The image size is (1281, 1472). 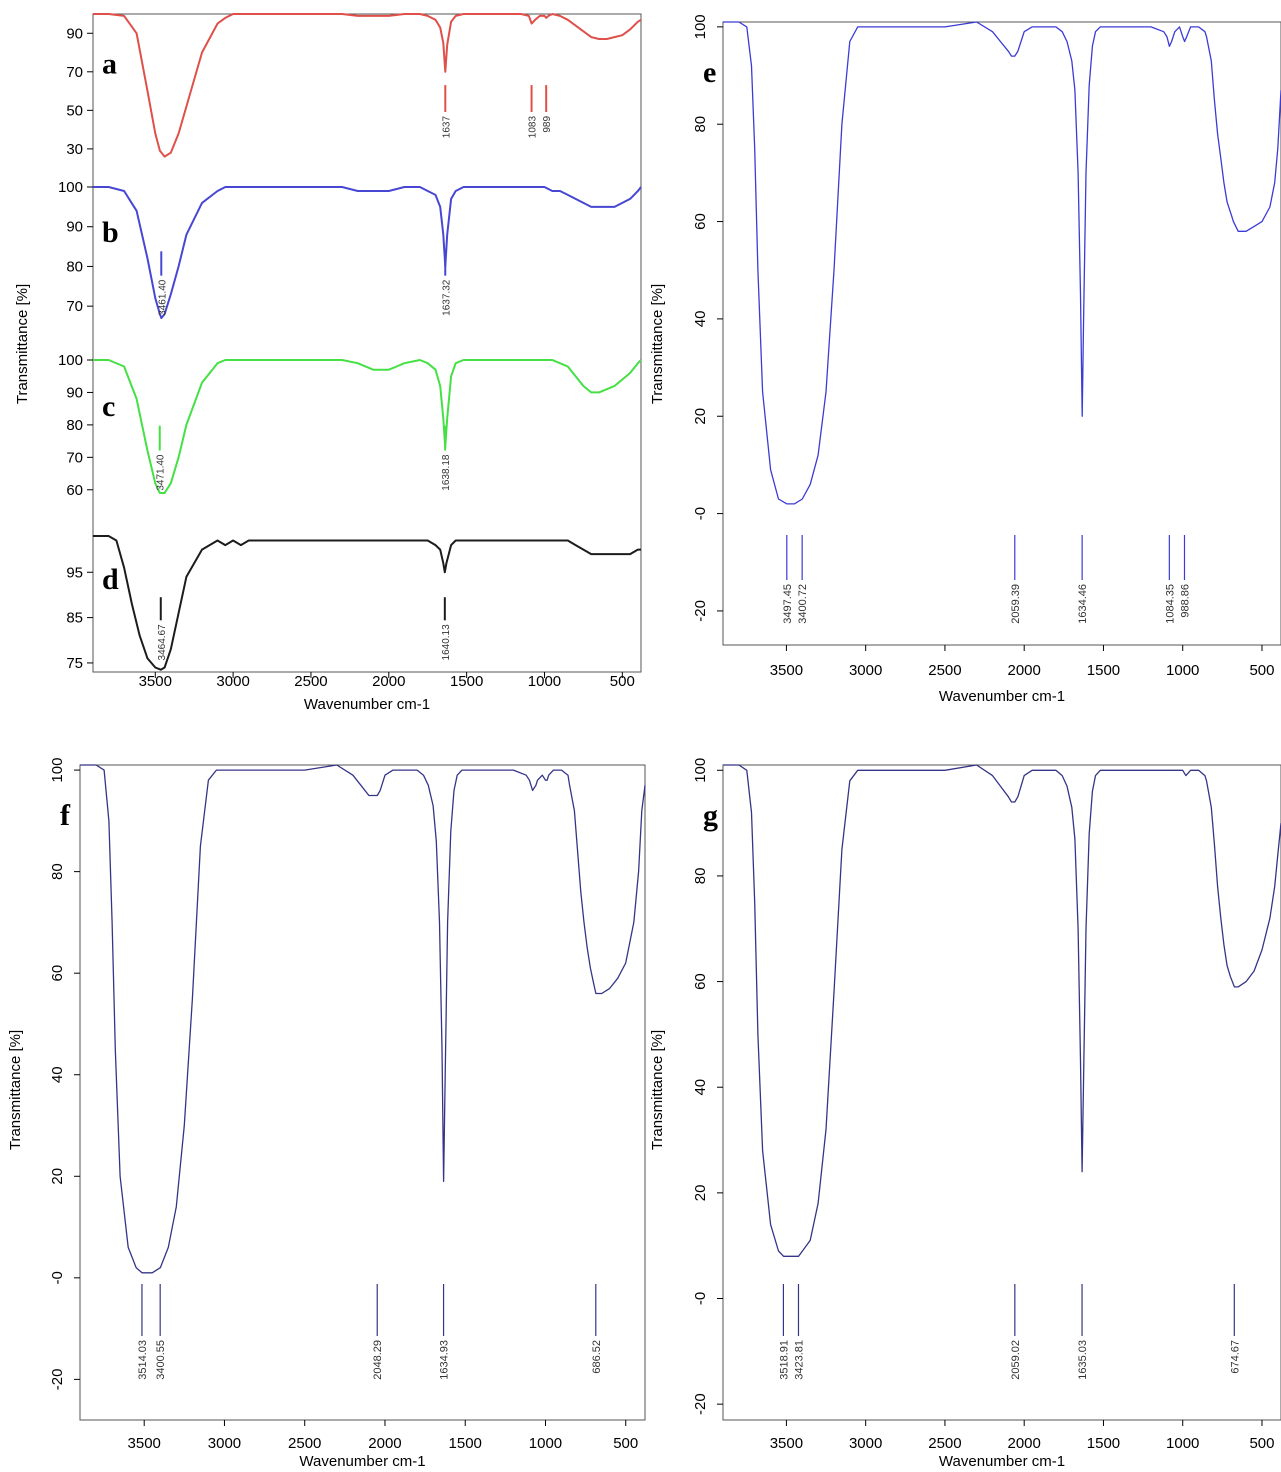 I want to click on peak-label: 989, so click(x=547, y=124).